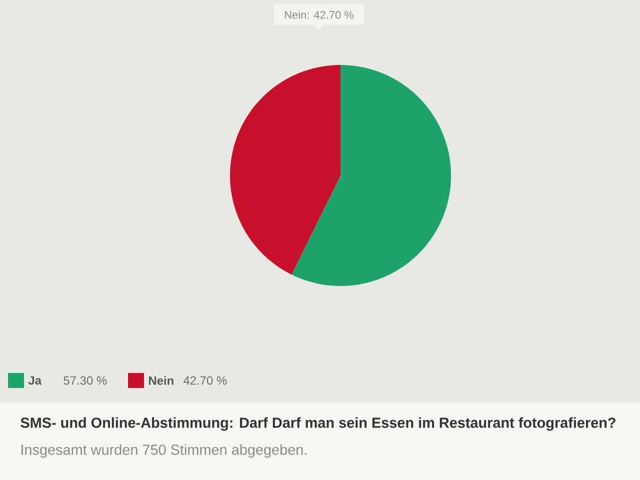  What do you see at coordinates (164, 451) in the screenshot?
I see `text: Insgesamt wurden 750 Stimmen abgegeben.` at bounding box center [164, 451].